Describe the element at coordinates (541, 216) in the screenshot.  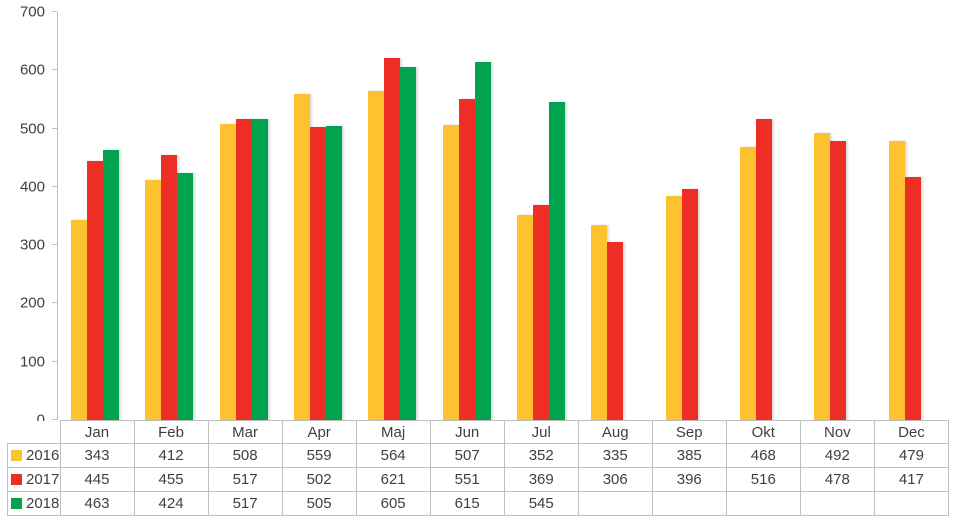
I see `bar-group-jul` at that location.